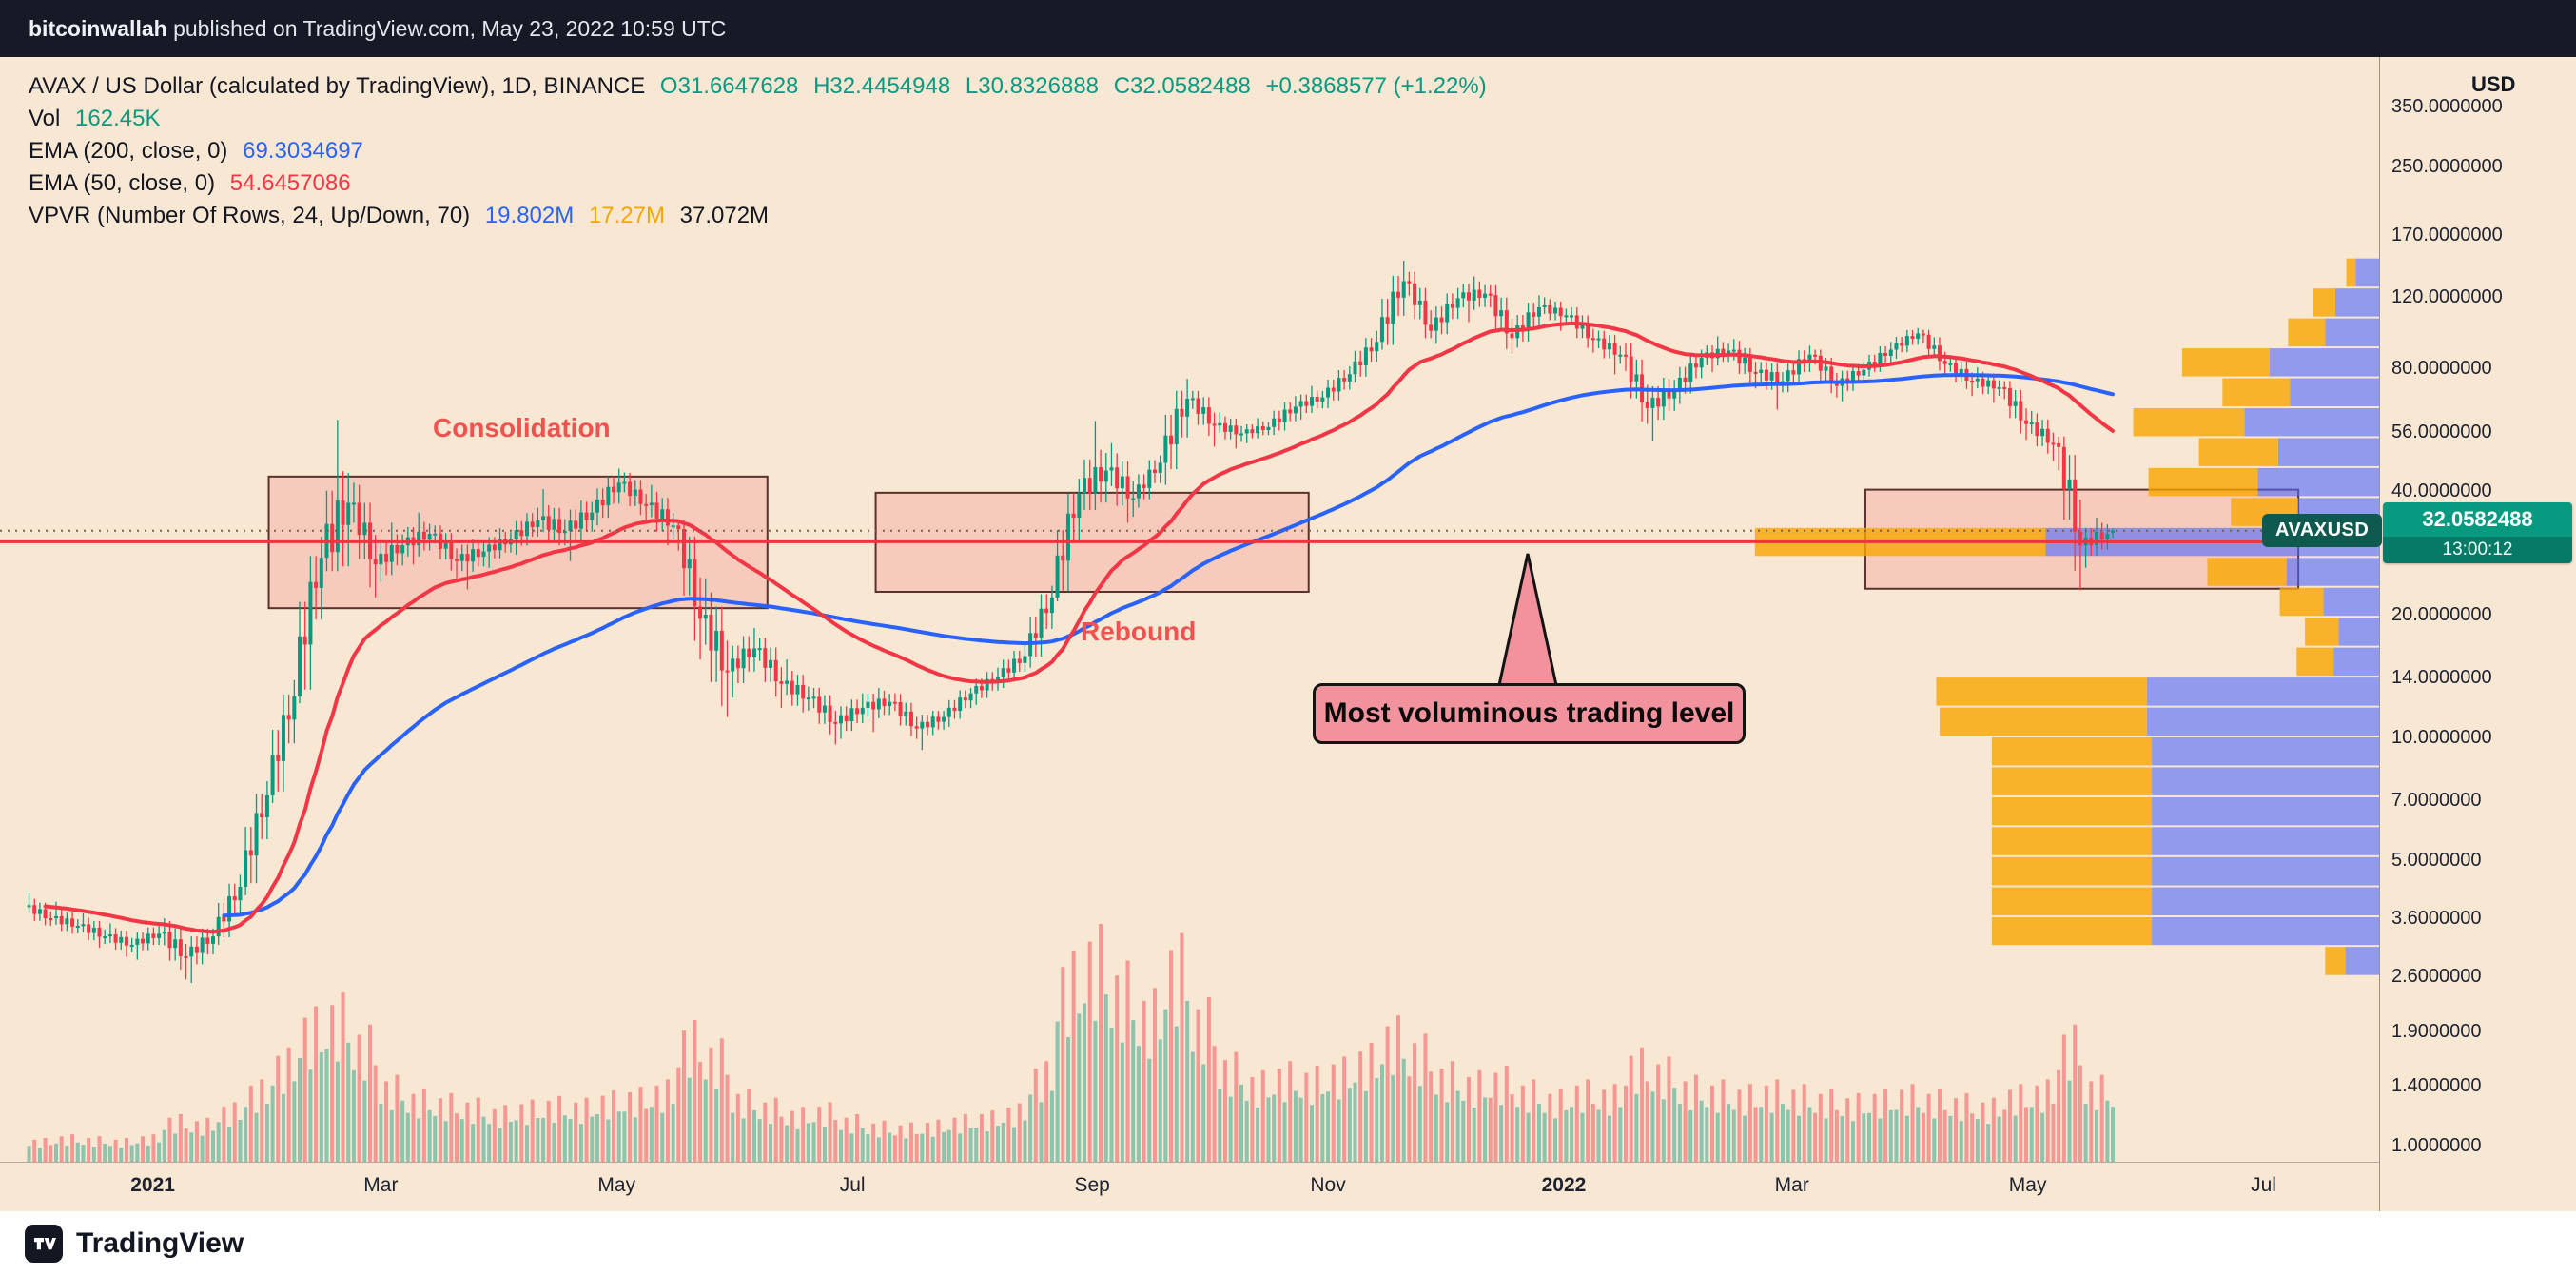  I want to click on time-tick: 2021, so click(152, 1185).